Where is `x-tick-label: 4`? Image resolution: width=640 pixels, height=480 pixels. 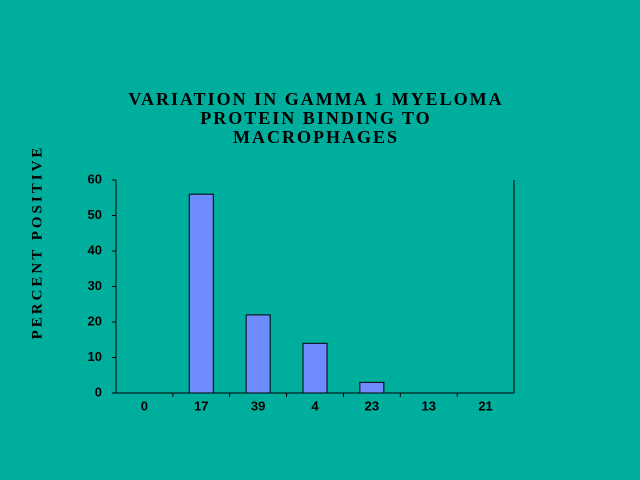
x-tick-label: 4 is located at coordinates (315, 405).